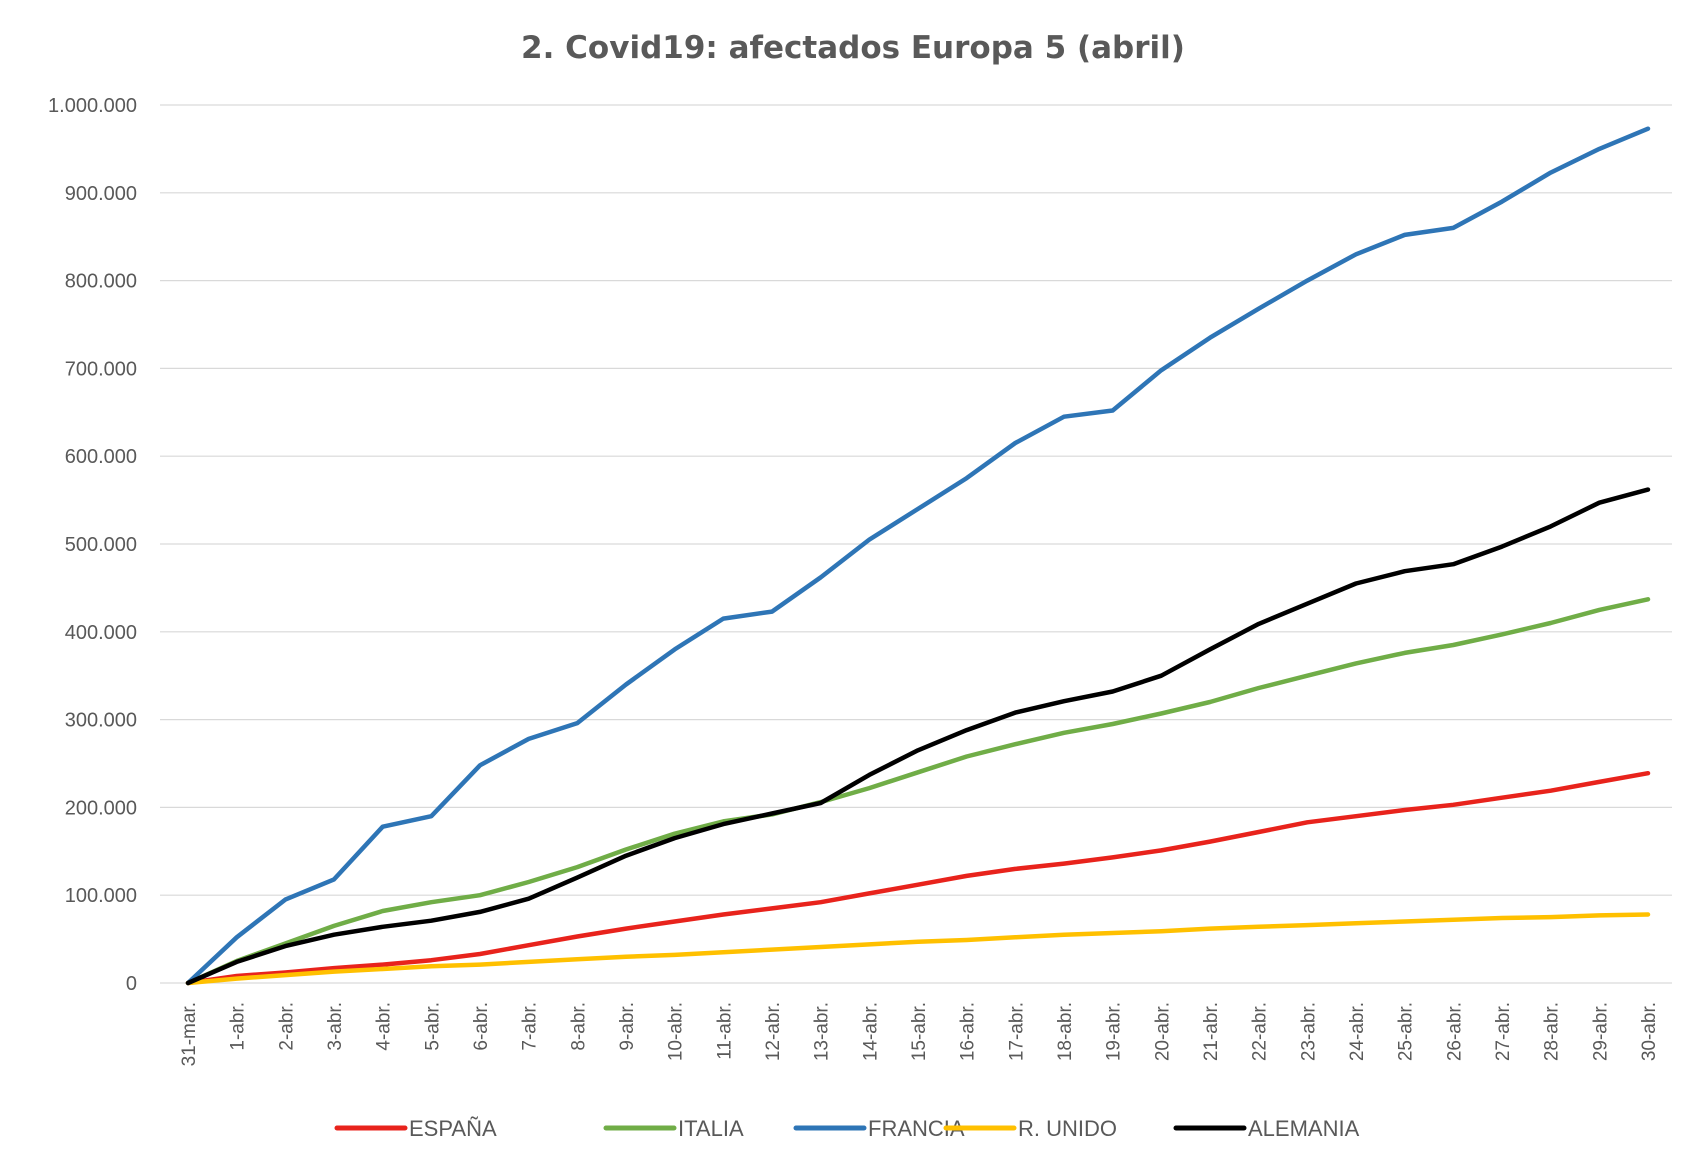 The height and width of the screenshot is (1167, 1706). I want to click on x-tick-label: 6-abr., so click(481, 1026).